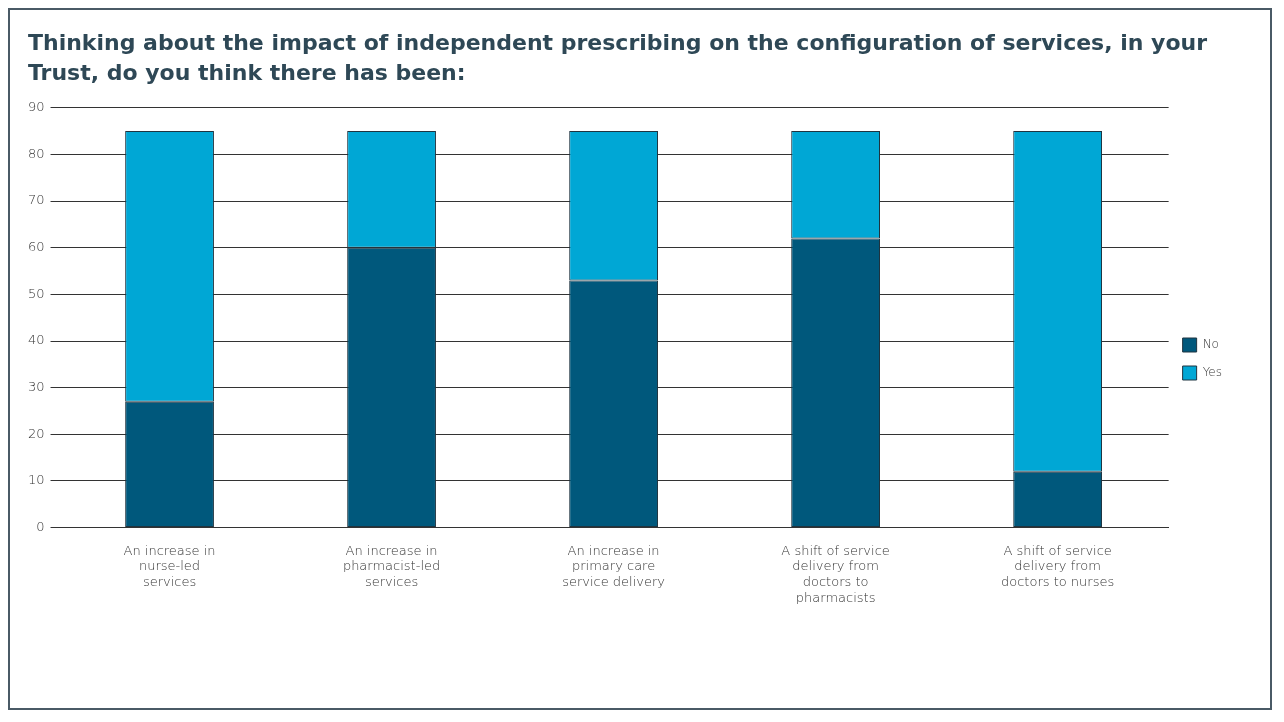 This screenshot has height=722, width=1284. What do you see at coordinates (36, 200) in the screenshot?
I see `y-tick-label: 70` at bounding box center [36, 200].